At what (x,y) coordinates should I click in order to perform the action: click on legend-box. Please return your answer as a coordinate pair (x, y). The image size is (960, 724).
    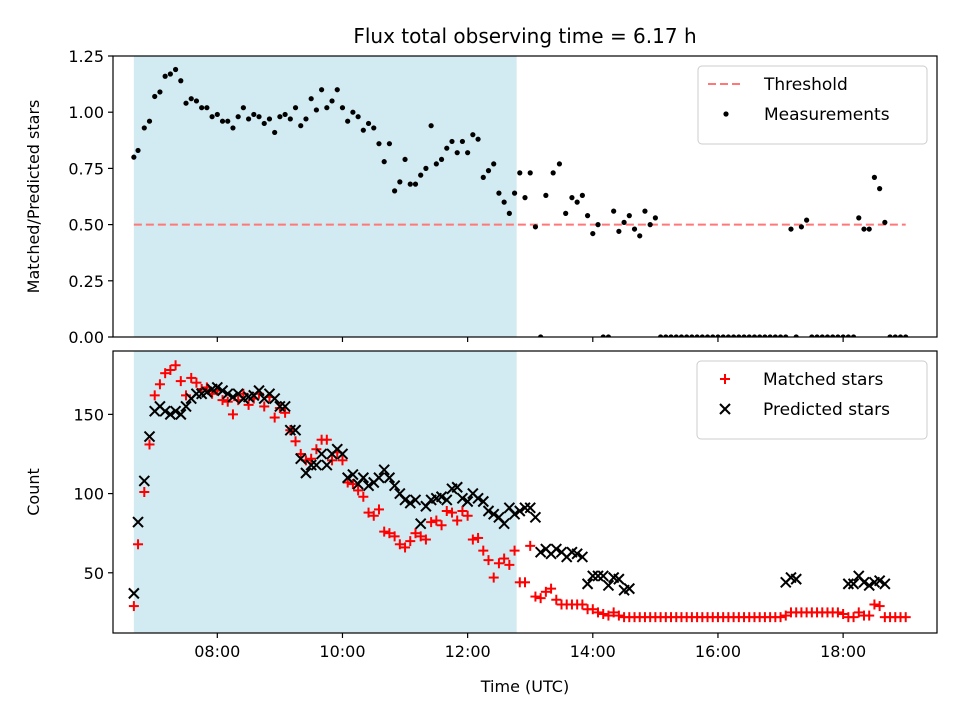
    Looking at the image, I should click on (812, 400).